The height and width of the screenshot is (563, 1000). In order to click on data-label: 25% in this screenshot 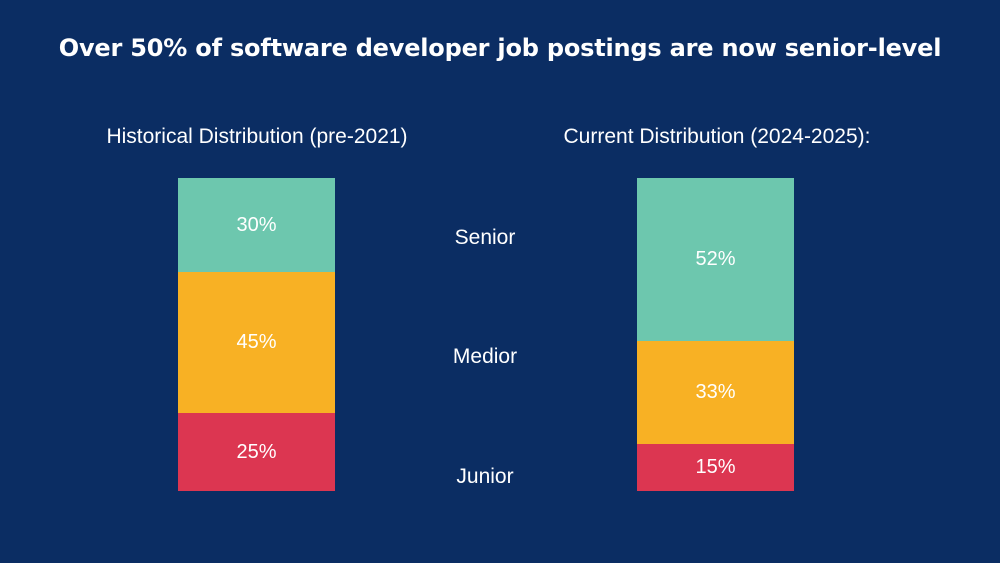, I will do `click(256, 451)`.